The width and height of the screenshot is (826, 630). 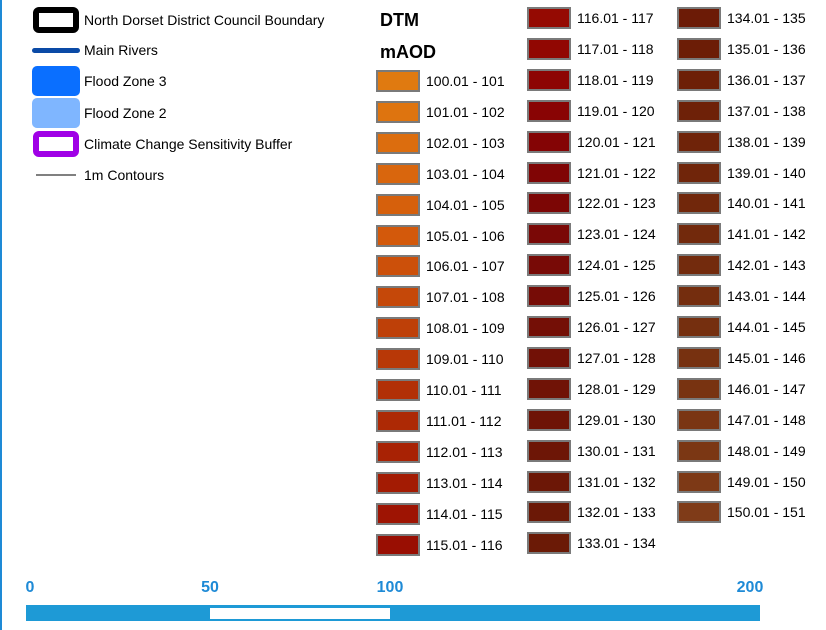 What do you see at coordinates (591, 234) in the screenshot?
I see `dtm-range-item: 123.01 - 124` at bounding box center [591, 234].